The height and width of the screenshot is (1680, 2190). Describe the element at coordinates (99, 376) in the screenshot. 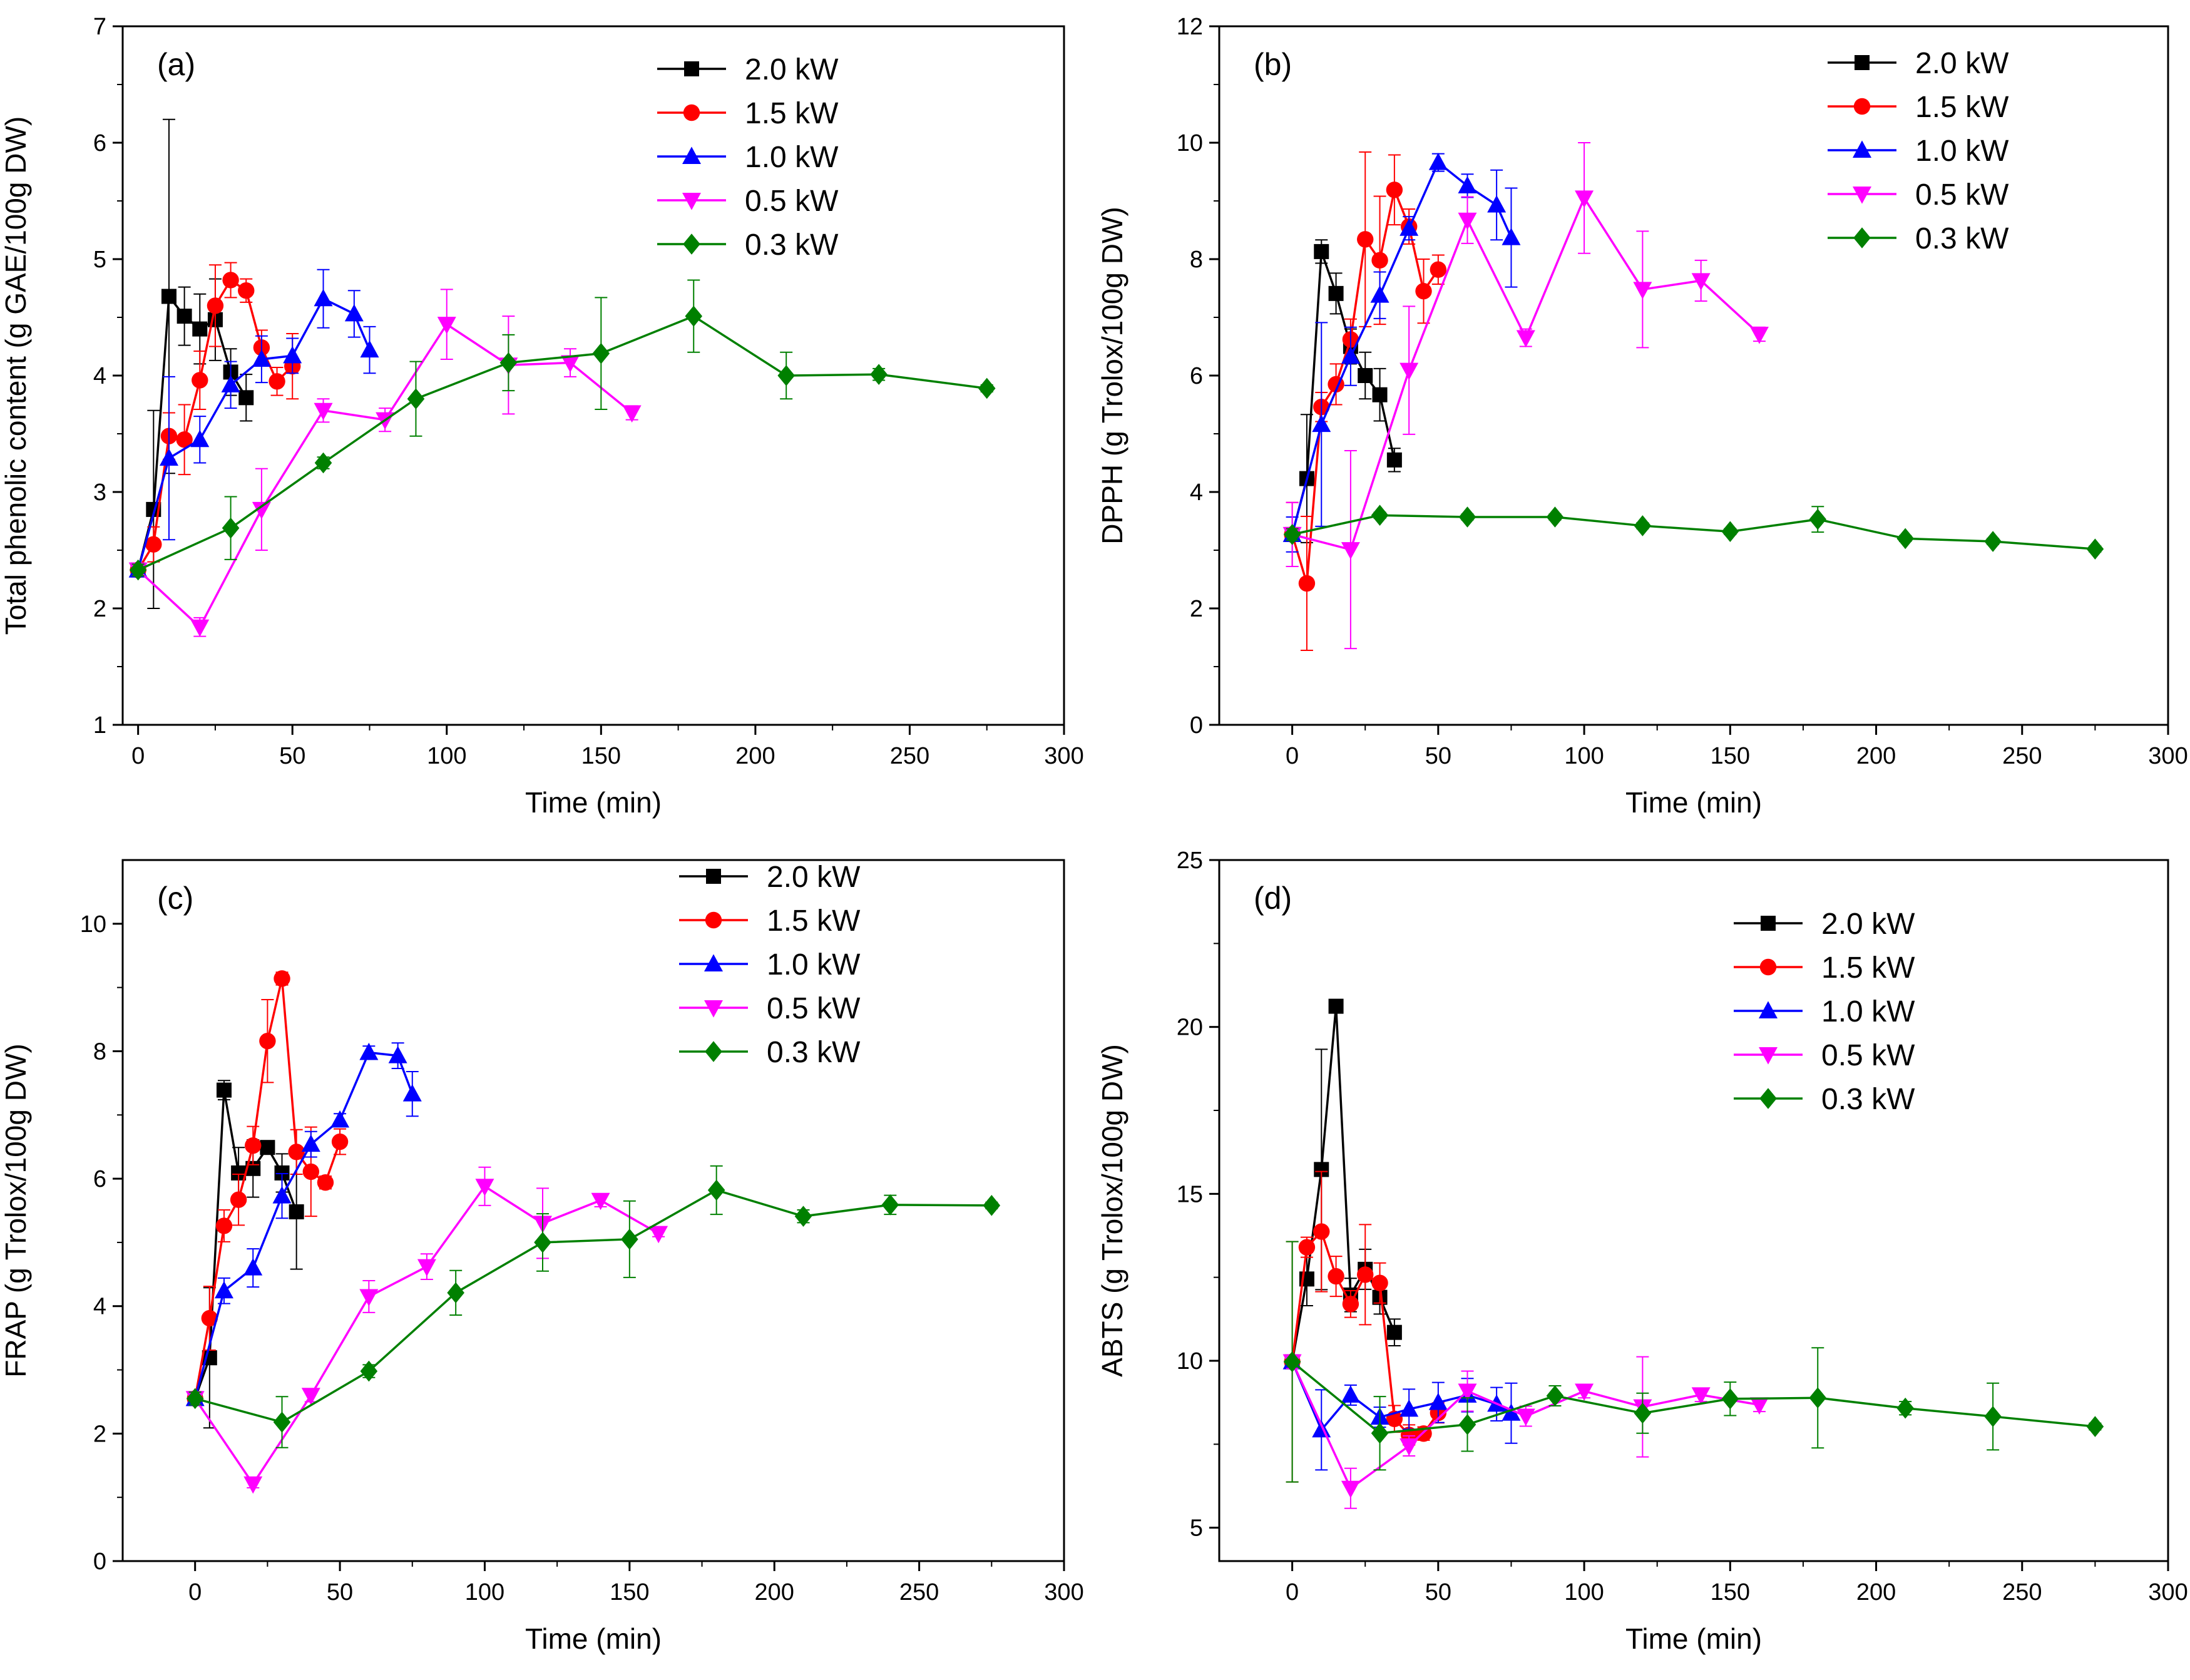

I see `y-tick-label: 4` at that location.